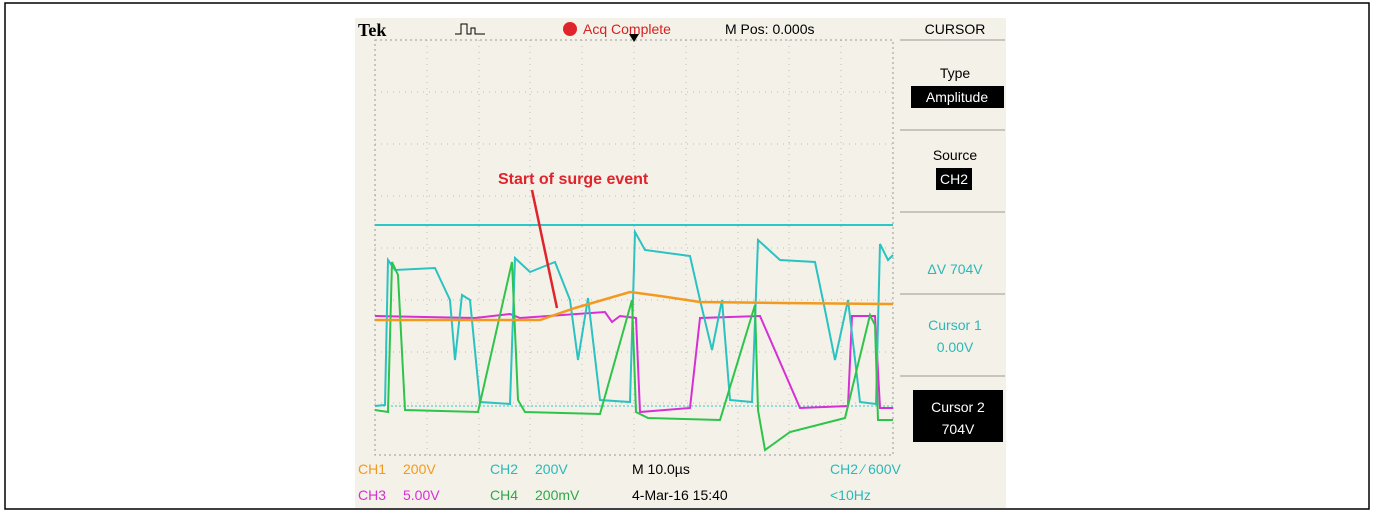  I want to click on status-dot, so click(570, 29).